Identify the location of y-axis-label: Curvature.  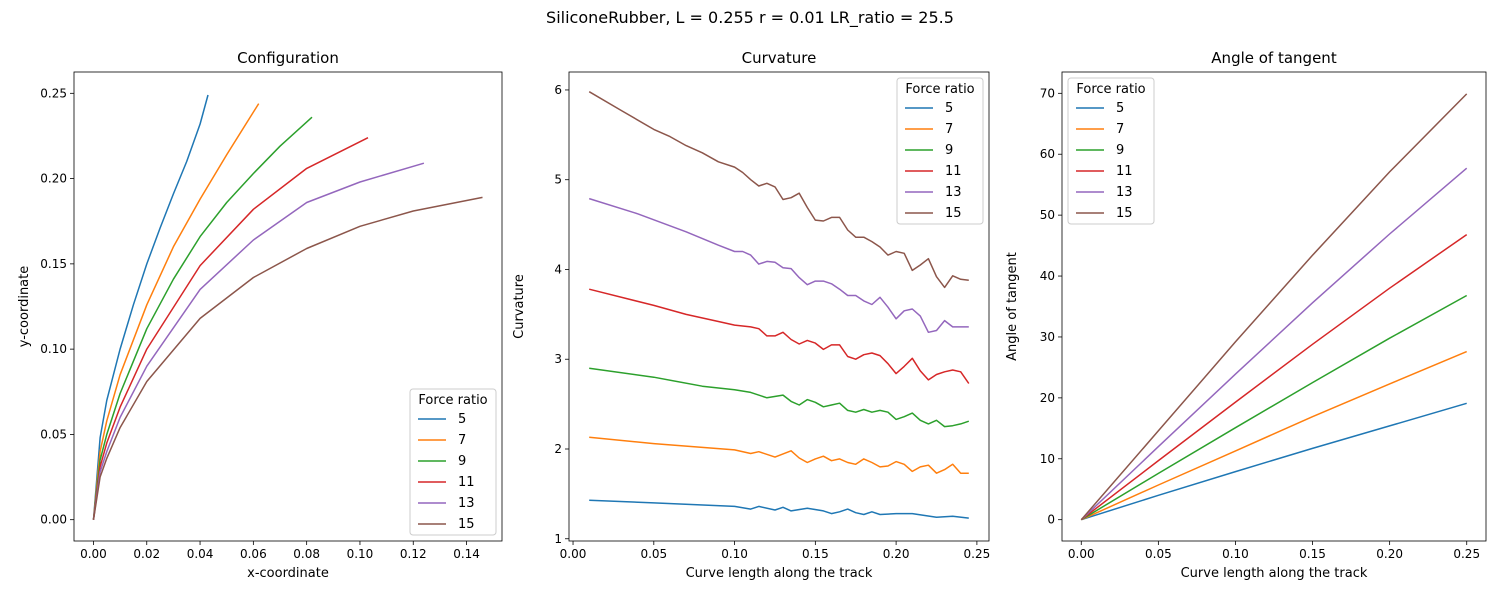
(519, 306).